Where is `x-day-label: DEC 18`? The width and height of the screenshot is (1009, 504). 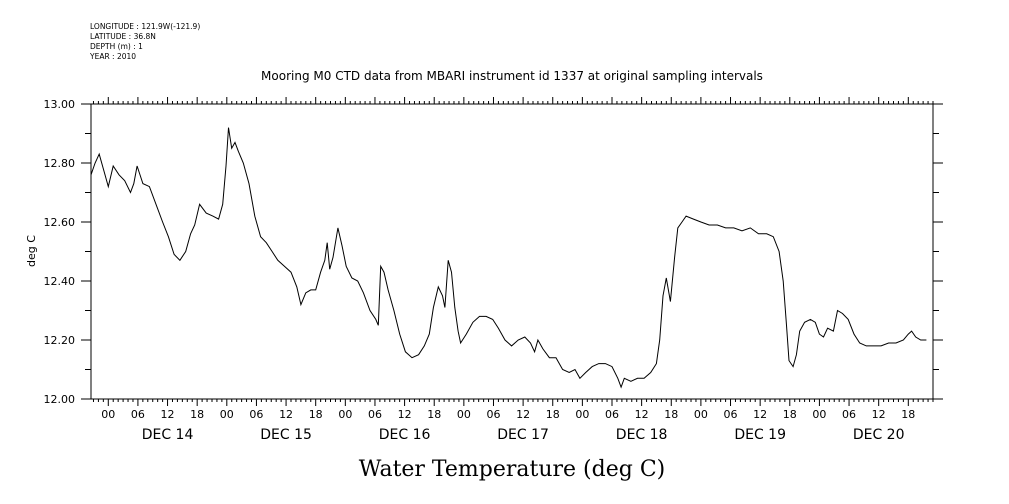 x-day-label: DEC 18 is located at coordinates (642, 435).